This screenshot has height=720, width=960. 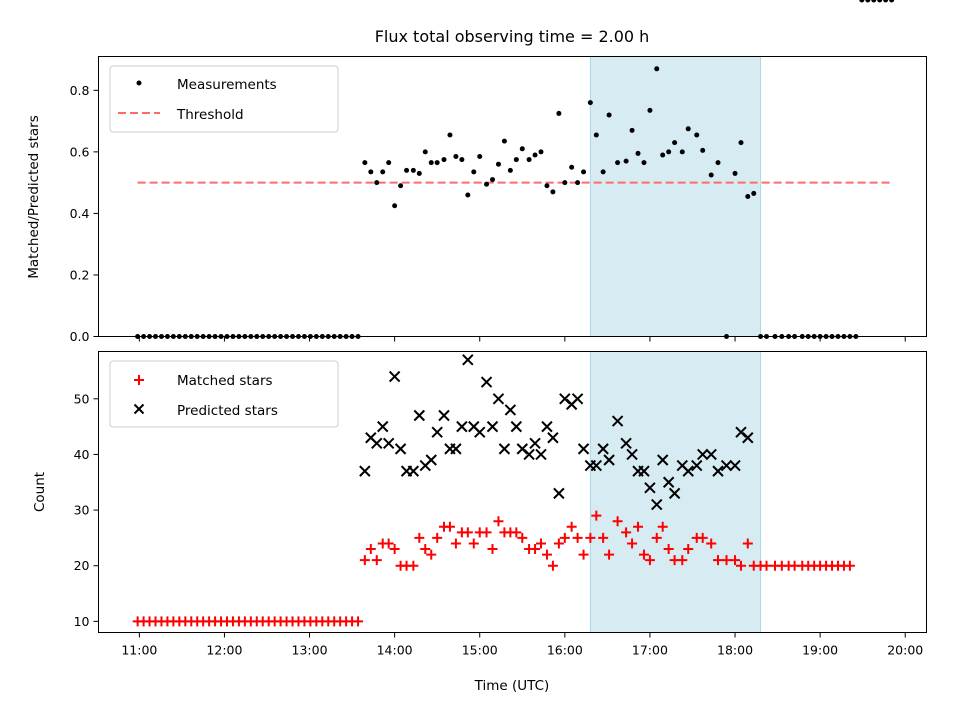 What do you see at coordinates (310, 650) in the screenshot?
I see `x-tick-label: 13:00` at bounding box center [310, 650].